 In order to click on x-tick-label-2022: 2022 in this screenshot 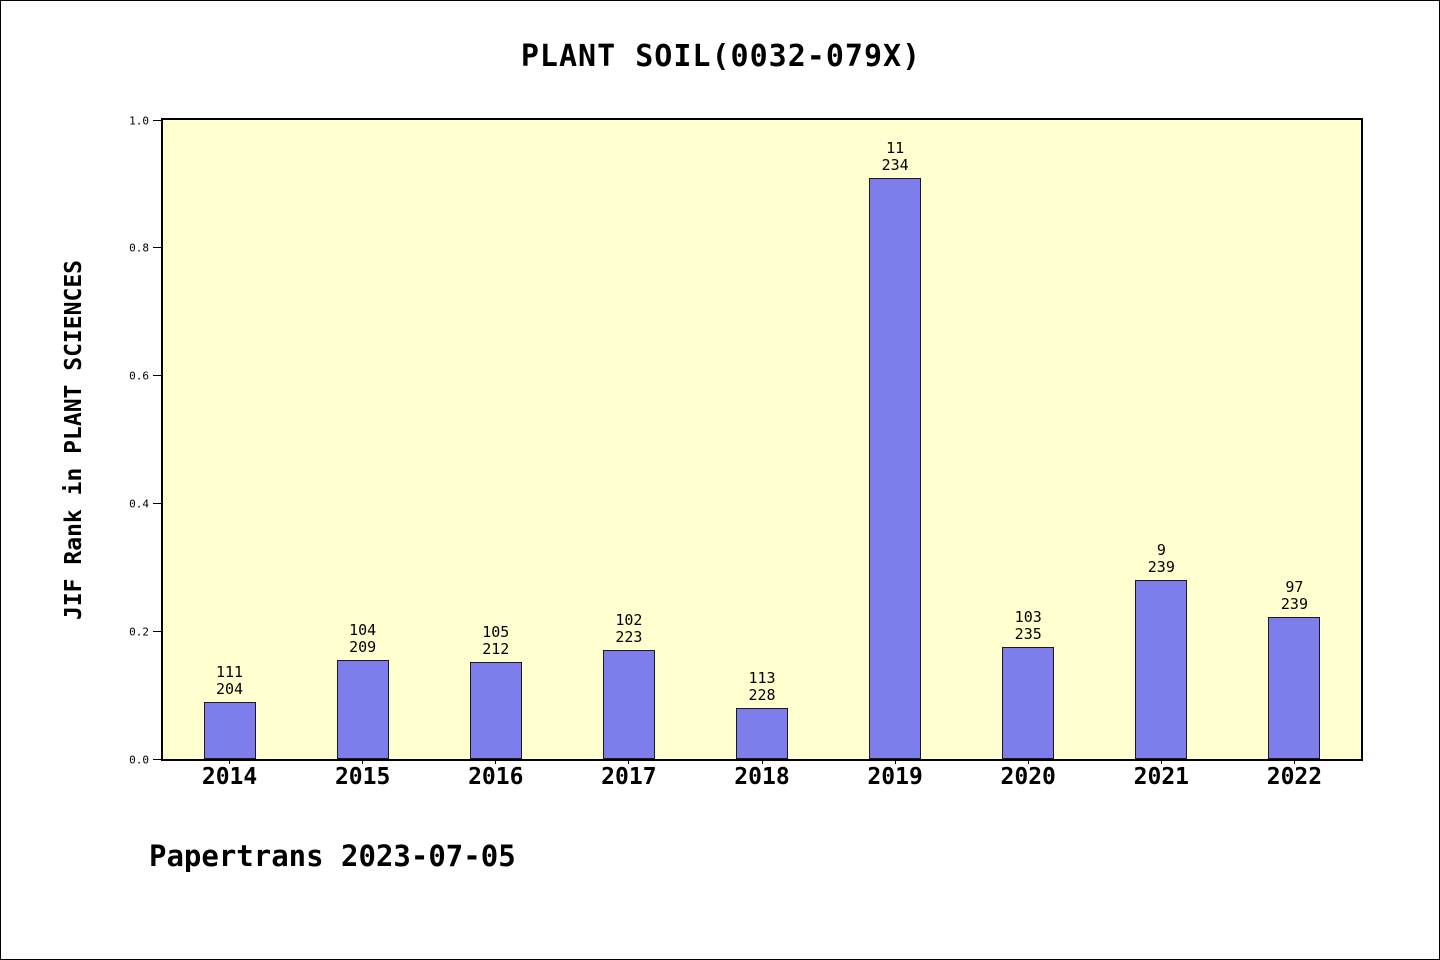, I will do `click(1294, 777)`.